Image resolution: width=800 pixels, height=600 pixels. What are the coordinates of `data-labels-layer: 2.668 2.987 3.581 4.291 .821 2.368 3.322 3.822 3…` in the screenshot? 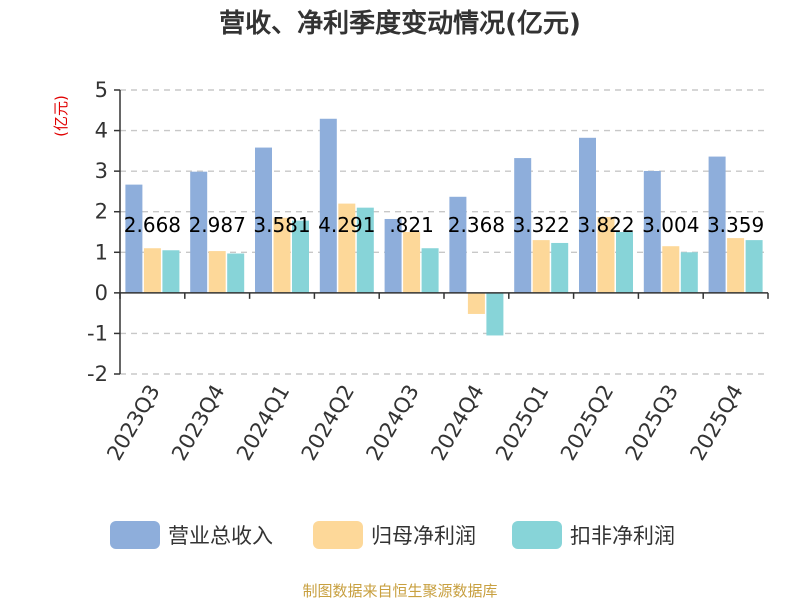 It's located at (444, 225).